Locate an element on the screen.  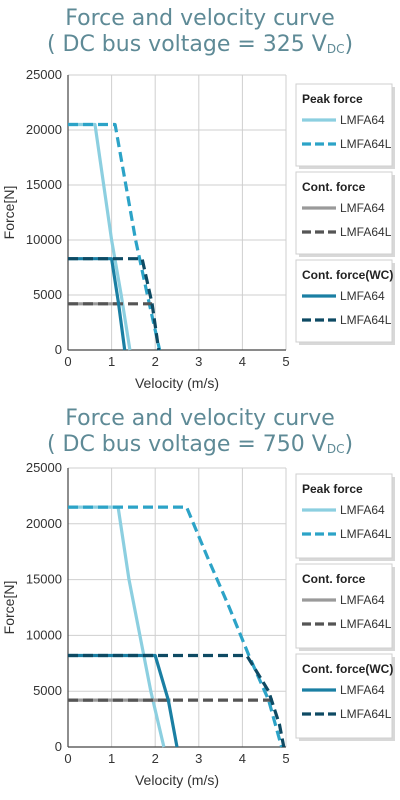
chart-subtitle: ( DC bus voltage = 750 VDC) is located at coordinates (200, 446).